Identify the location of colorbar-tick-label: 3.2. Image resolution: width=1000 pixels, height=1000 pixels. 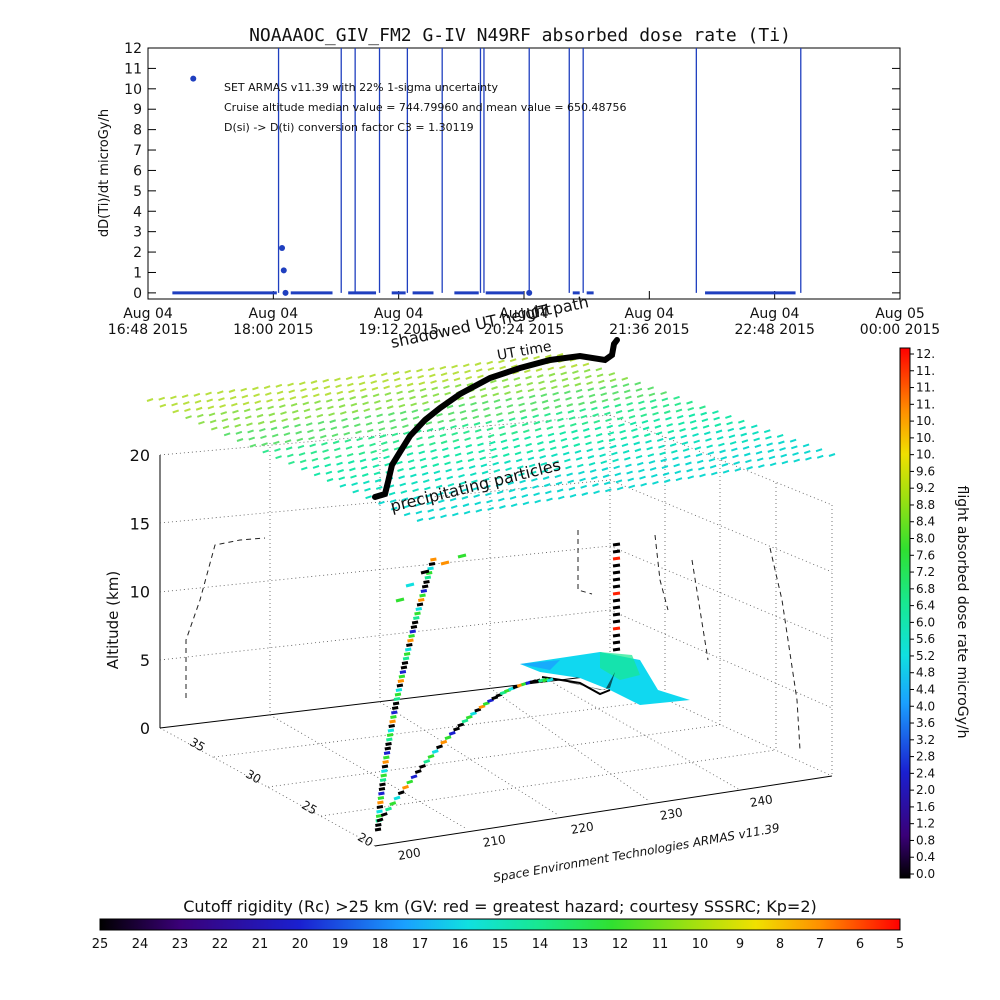
(925, 740).